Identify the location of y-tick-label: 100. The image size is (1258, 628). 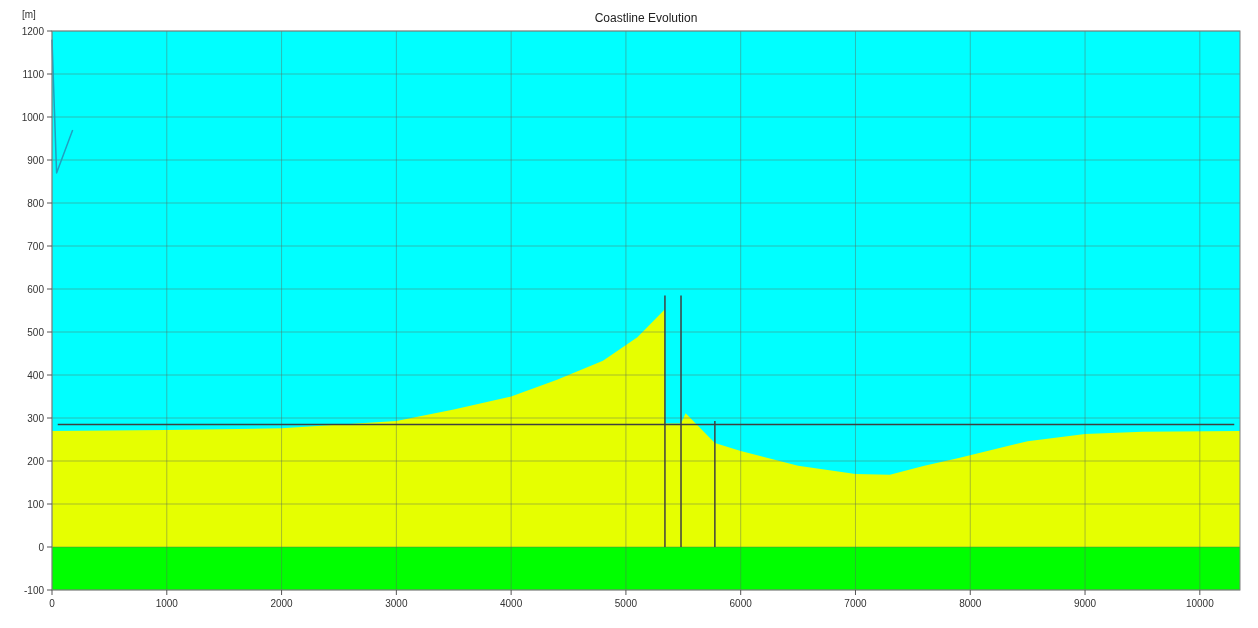
(36, 504).